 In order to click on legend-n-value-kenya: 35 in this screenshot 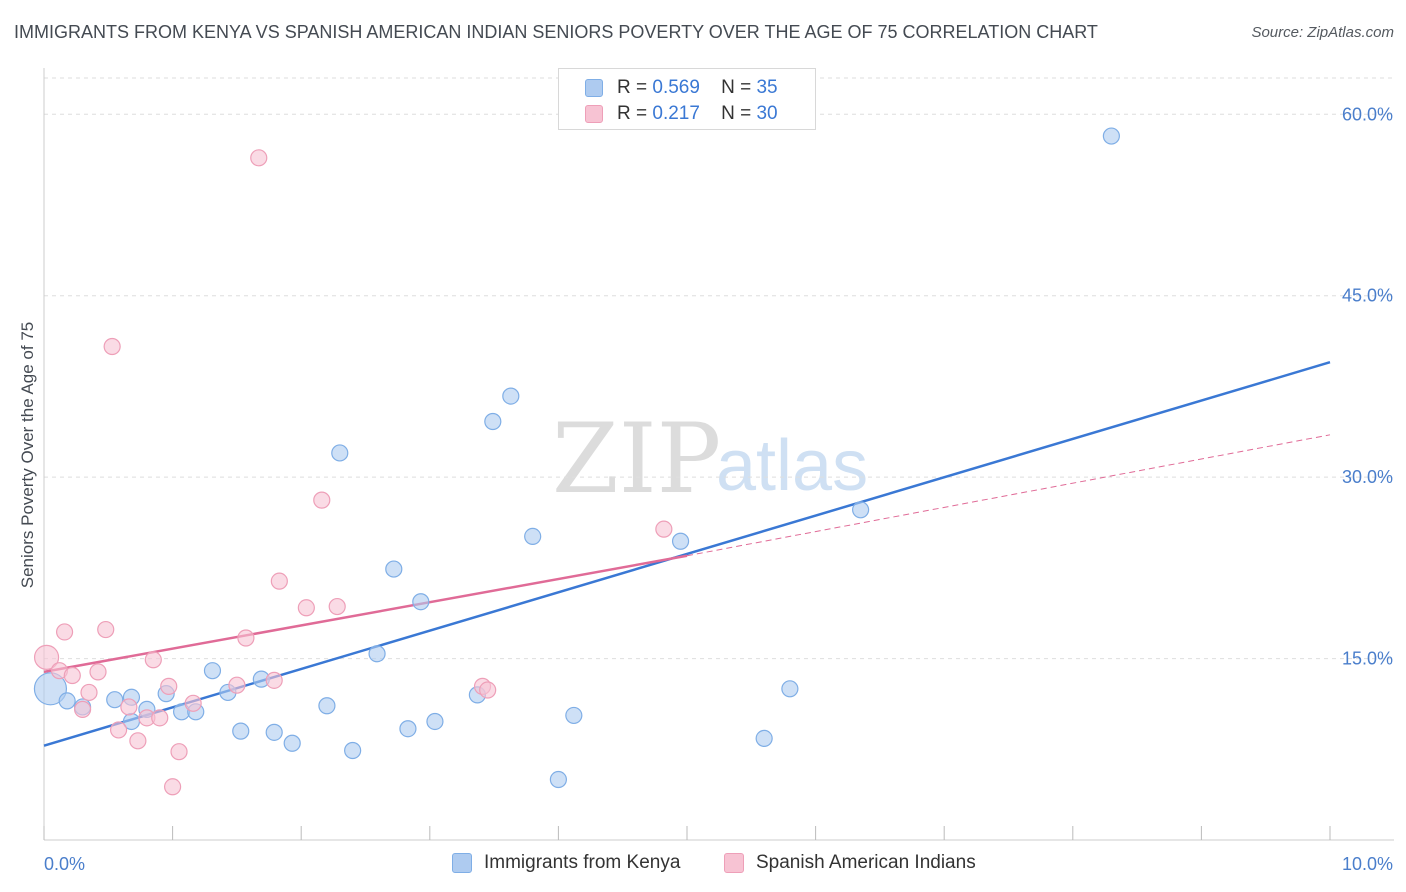, I will do `click(767, 87)`.